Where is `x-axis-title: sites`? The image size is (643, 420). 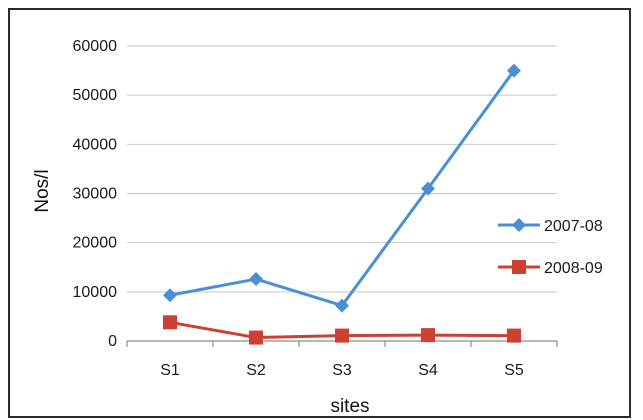 x-axis-title: sites is located at coordinates (349, 406).